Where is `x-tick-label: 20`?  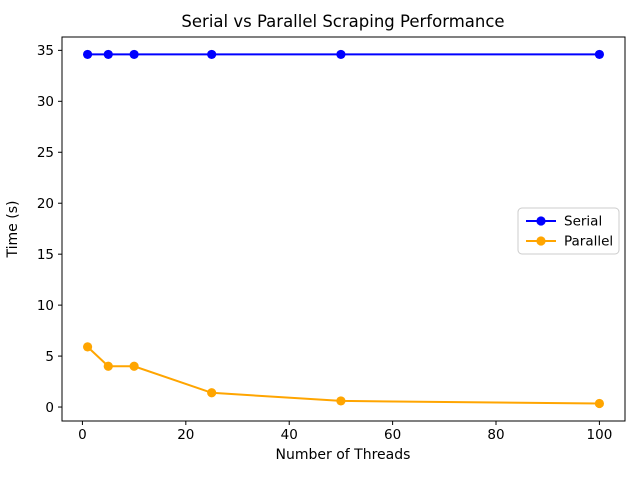
x-tick-label: 20 is located at coordinates (185, 435).